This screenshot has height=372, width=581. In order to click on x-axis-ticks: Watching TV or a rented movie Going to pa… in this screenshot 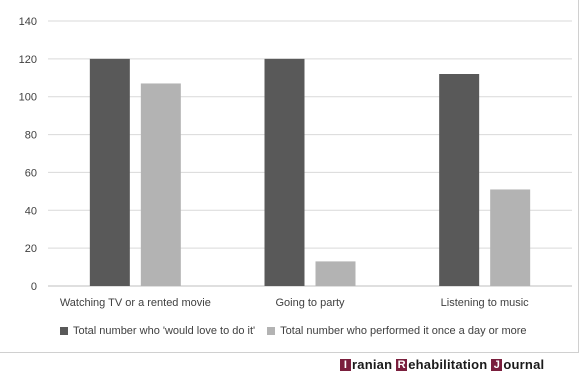, I will do `click(294, 303)`.